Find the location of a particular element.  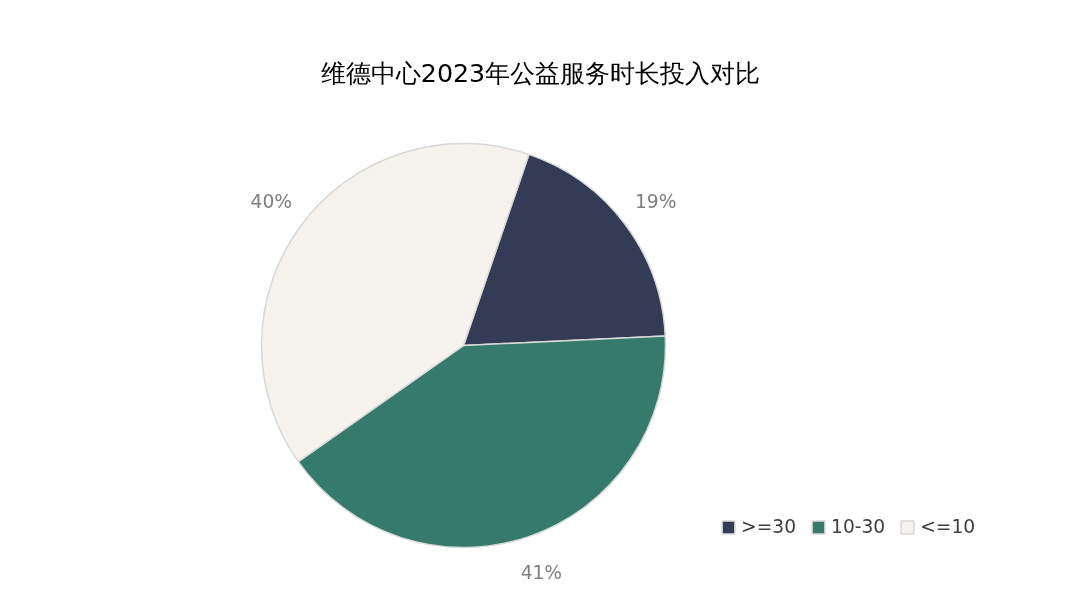

data-label: 41% is located at coordinates (541, 573).